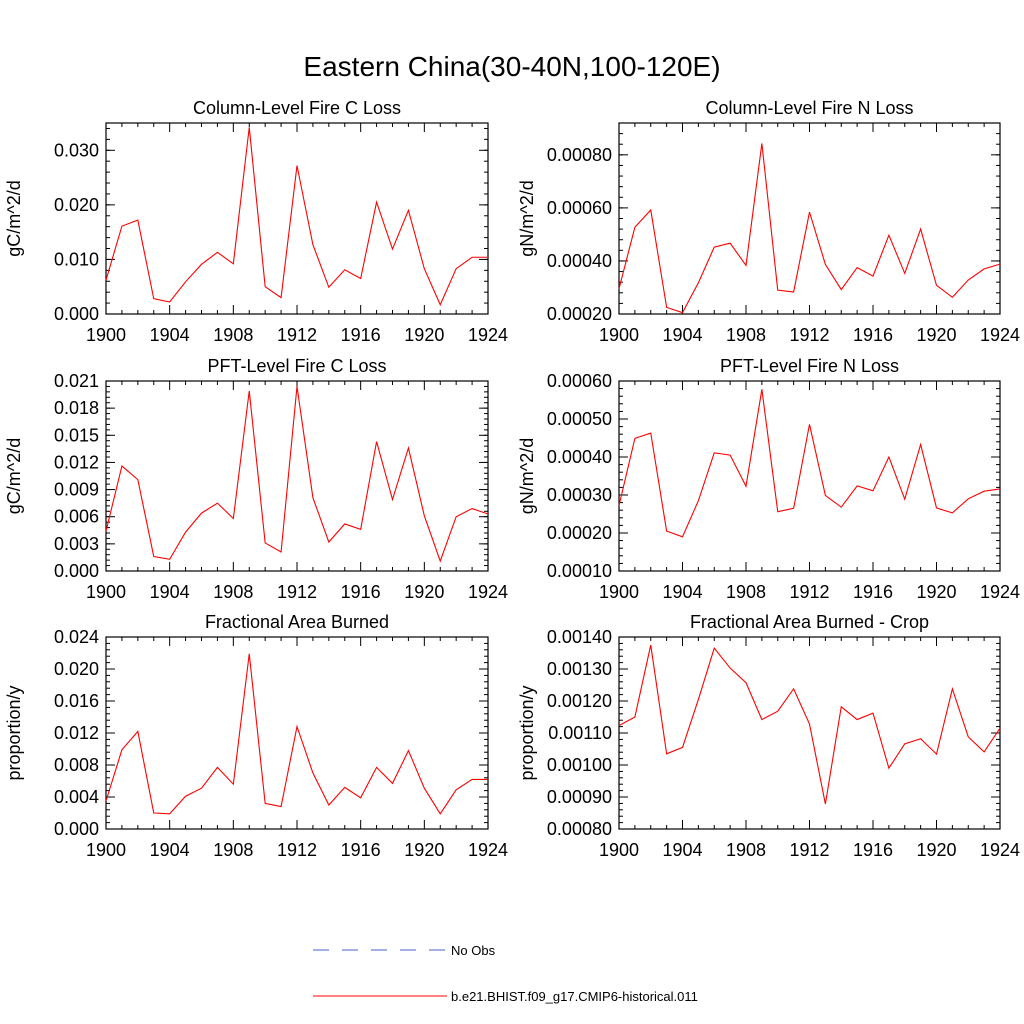  I want to click on legend-obs-label: No Obs, so click(473, 950).